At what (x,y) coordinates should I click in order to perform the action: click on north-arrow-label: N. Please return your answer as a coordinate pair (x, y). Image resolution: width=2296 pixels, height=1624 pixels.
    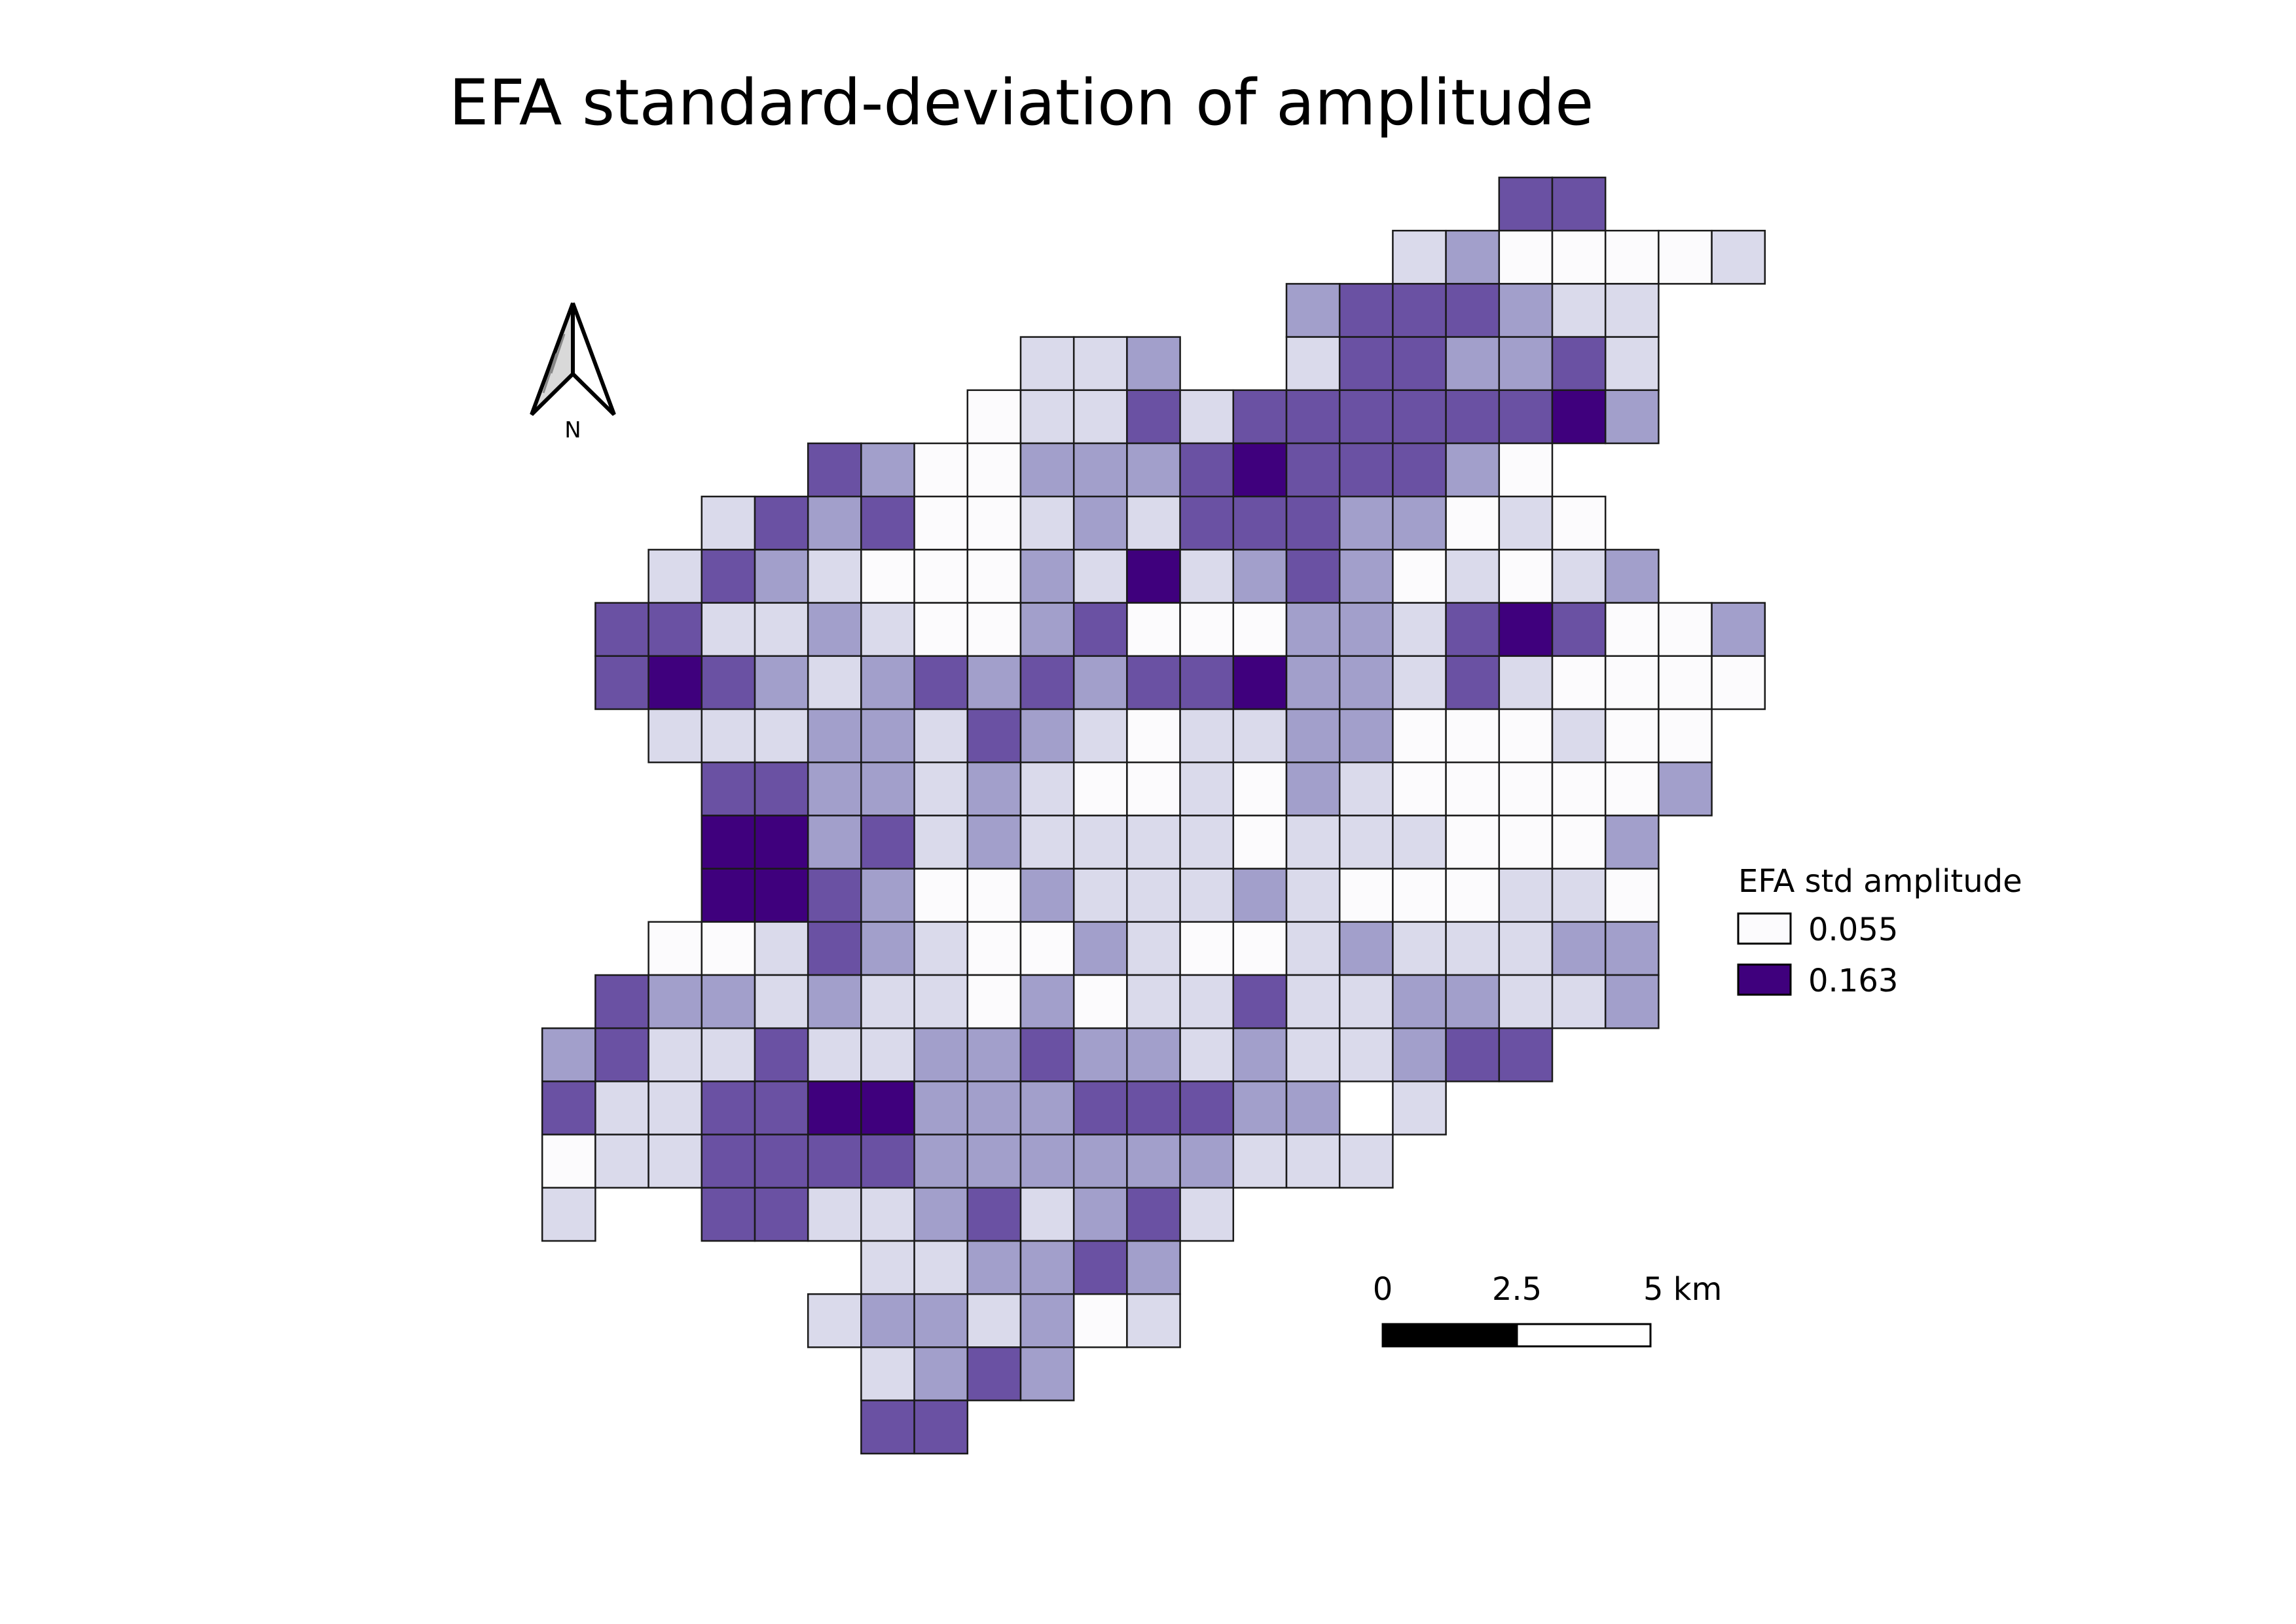
    Looking at the image, I should click on (572, 430).